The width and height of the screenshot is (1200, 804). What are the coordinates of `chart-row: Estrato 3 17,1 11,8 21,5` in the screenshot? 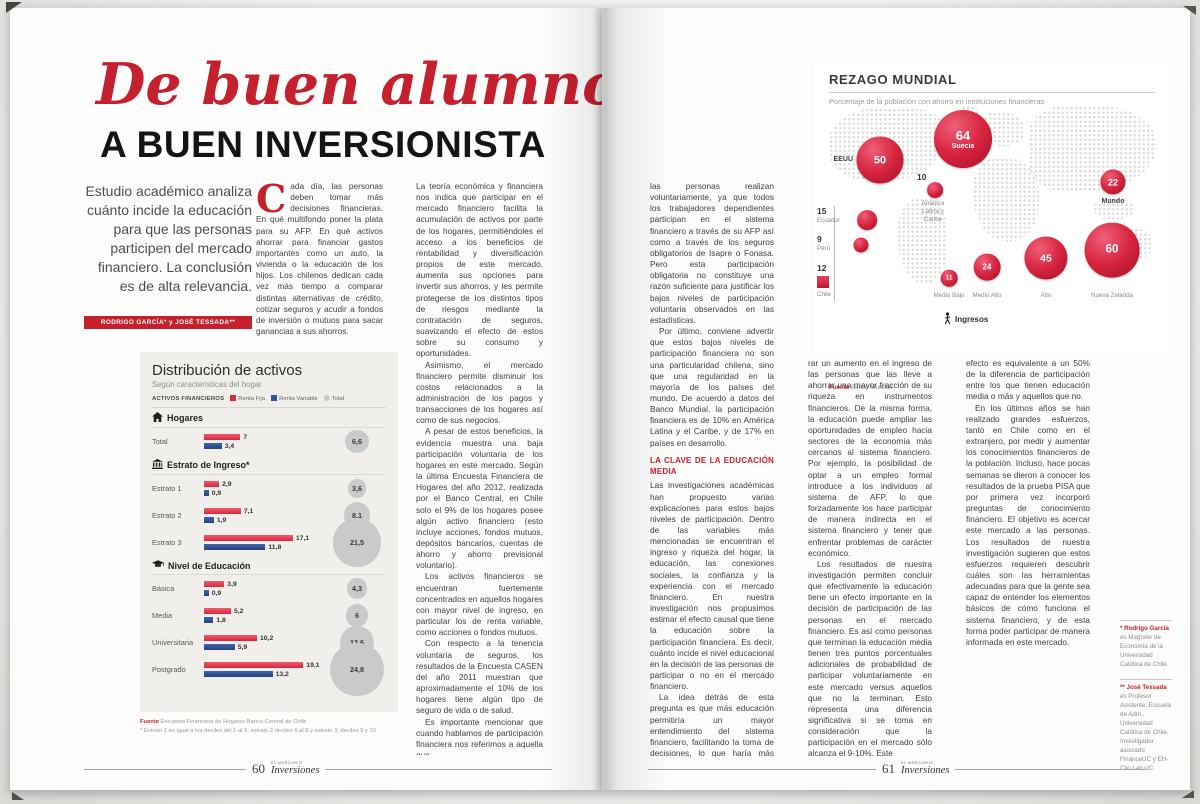 It's located at (269, 542).